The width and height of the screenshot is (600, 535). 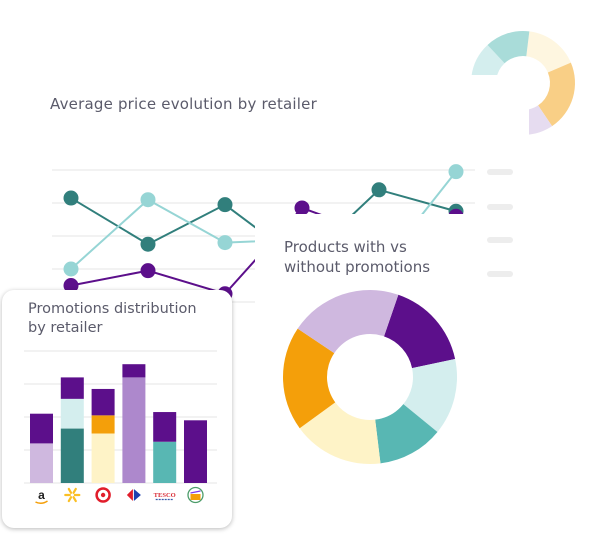 I want to click on basket-logo-icon, so click(x=195, y=495).